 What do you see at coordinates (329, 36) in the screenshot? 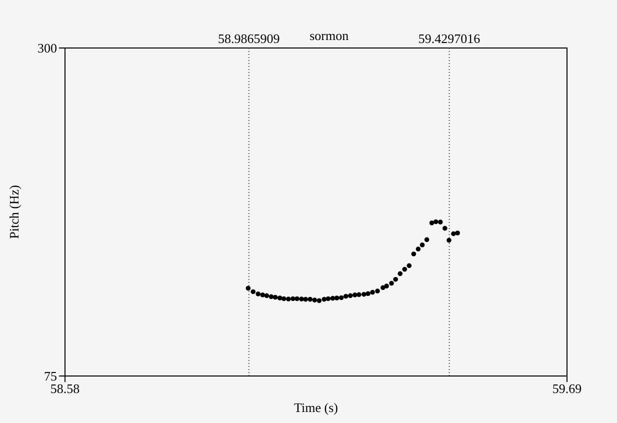
I see `text: sormon` at bounding box center [329, 36].